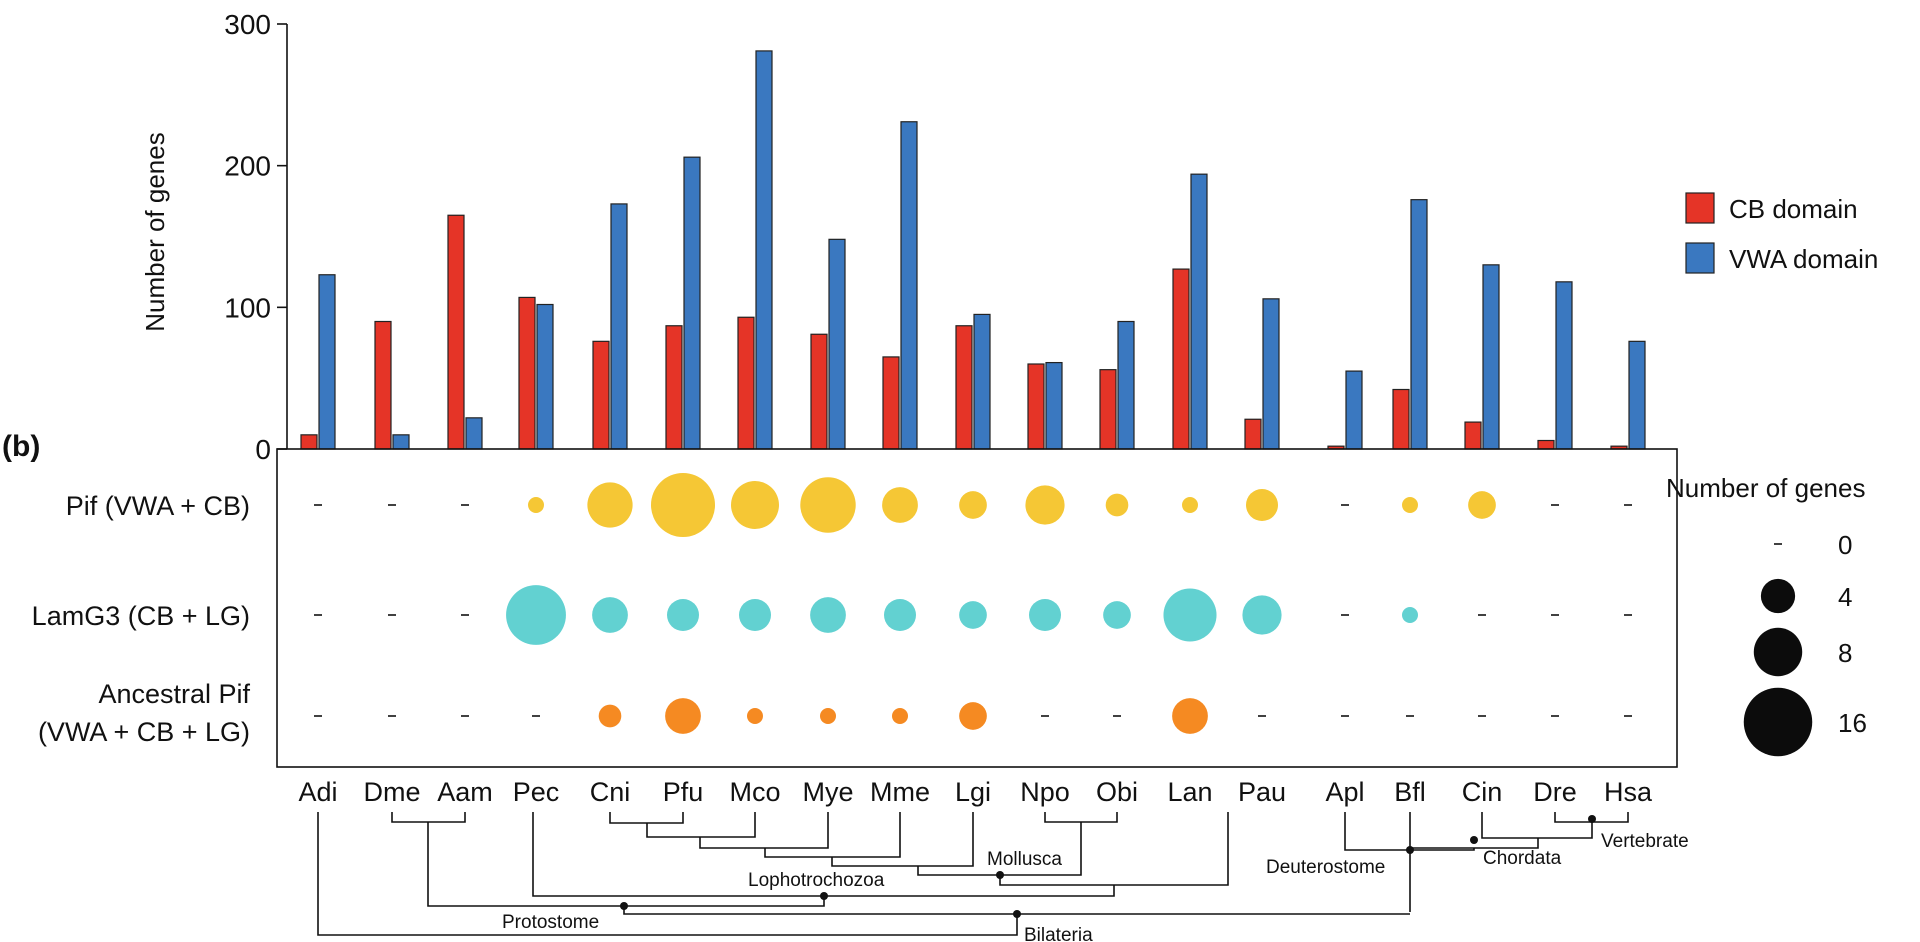 Image resolution: width=1920 pixels, height=942 pixels. Describe the element at coordinates (1108, 409) in the screenshot. I see `bar-cb-obi` at that location.